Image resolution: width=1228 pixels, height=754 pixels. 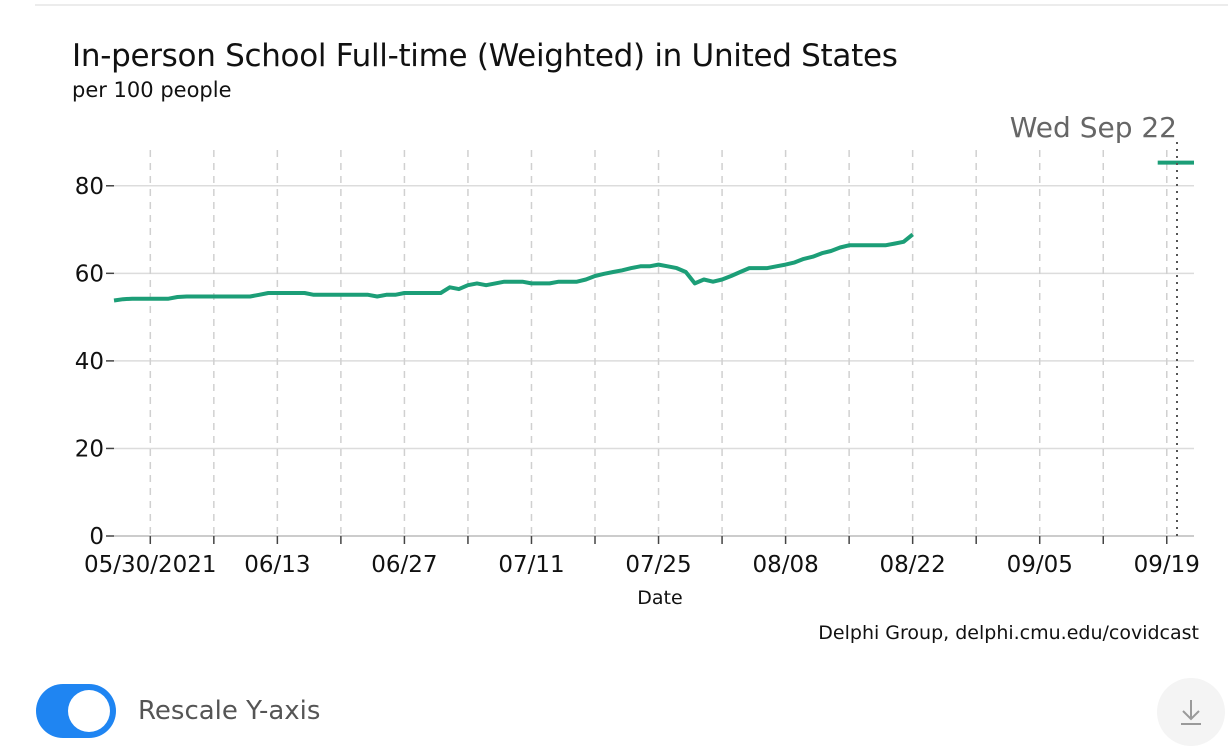 I want to click on x-axis-title: Date, so click(x=659, y=598).